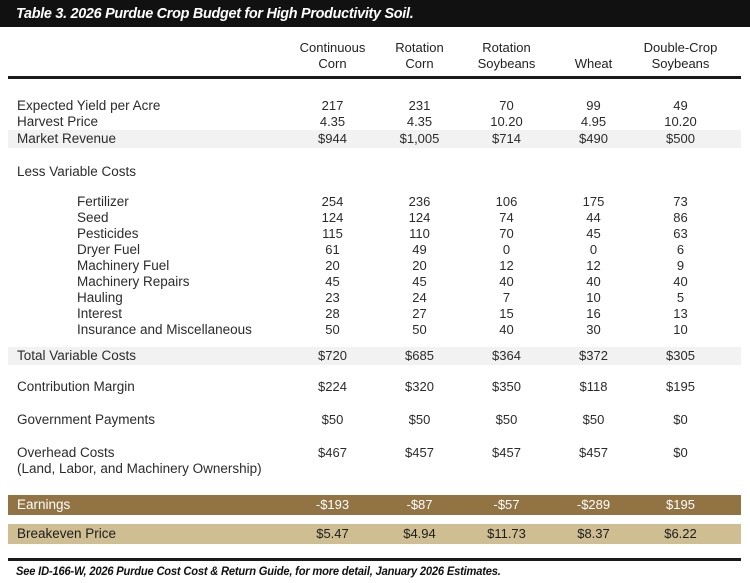  What do you see at coordinates (332, 386) in the screenshot?
I see `value-cell: $224` at bounding box center [332, 386].